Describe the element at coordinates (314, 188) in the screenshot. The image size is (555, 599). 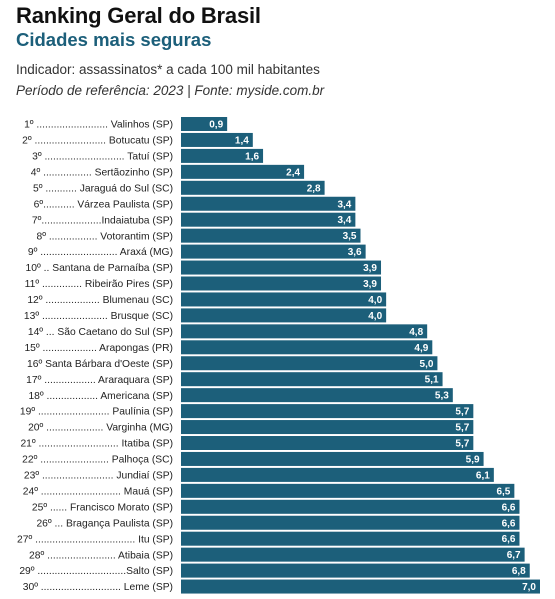
I see `value-label: 2,8` at that location.